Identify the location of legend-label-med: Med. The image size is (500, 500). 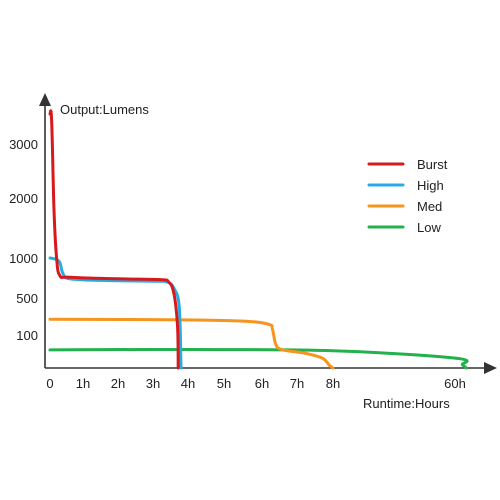
(429, 206).